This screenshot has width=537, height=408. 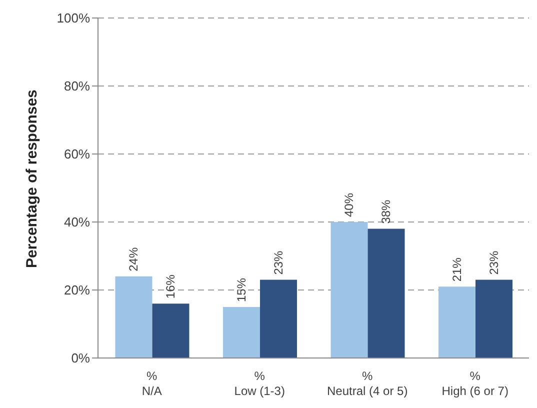 I want to click on x-tick-label: % N/A, so click(x=152, y=383).